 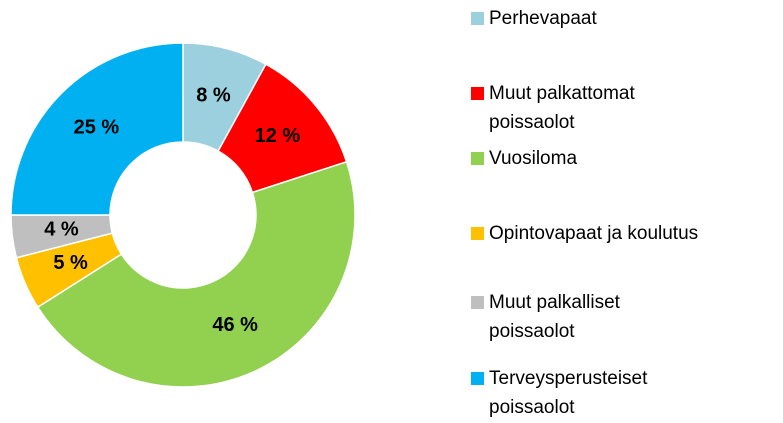 I want to click on legend-label: Perhevapaat, so click(x=543, y=18).